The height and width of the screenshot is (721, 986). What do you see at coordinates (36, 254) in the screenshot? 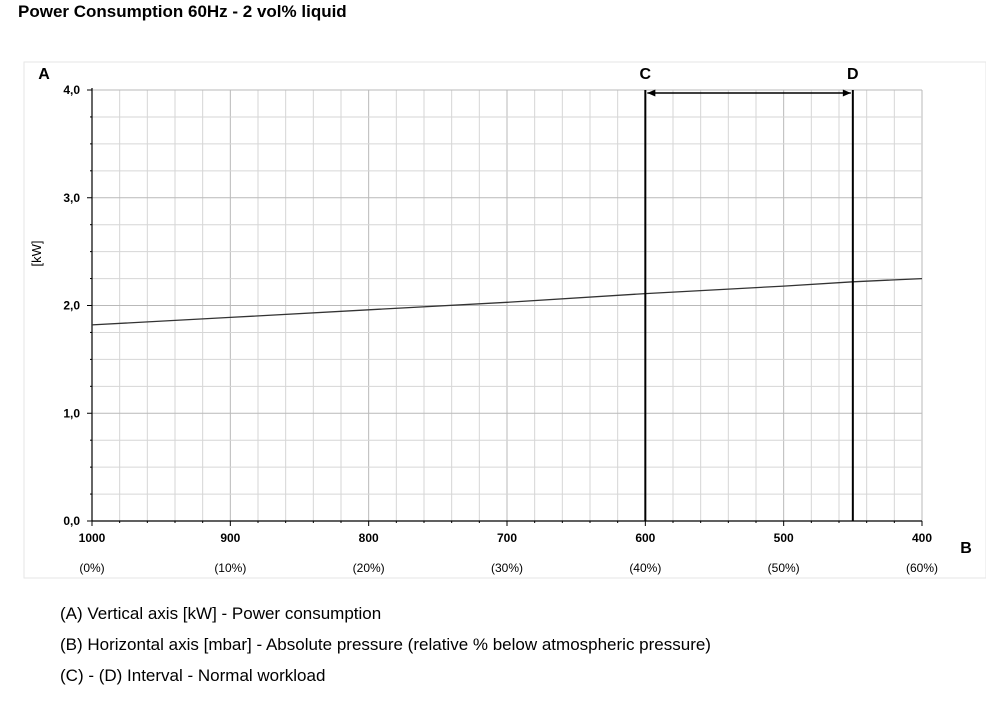
I see `y-axis-unit-label: [kW]` at bounding box center [36, 254].